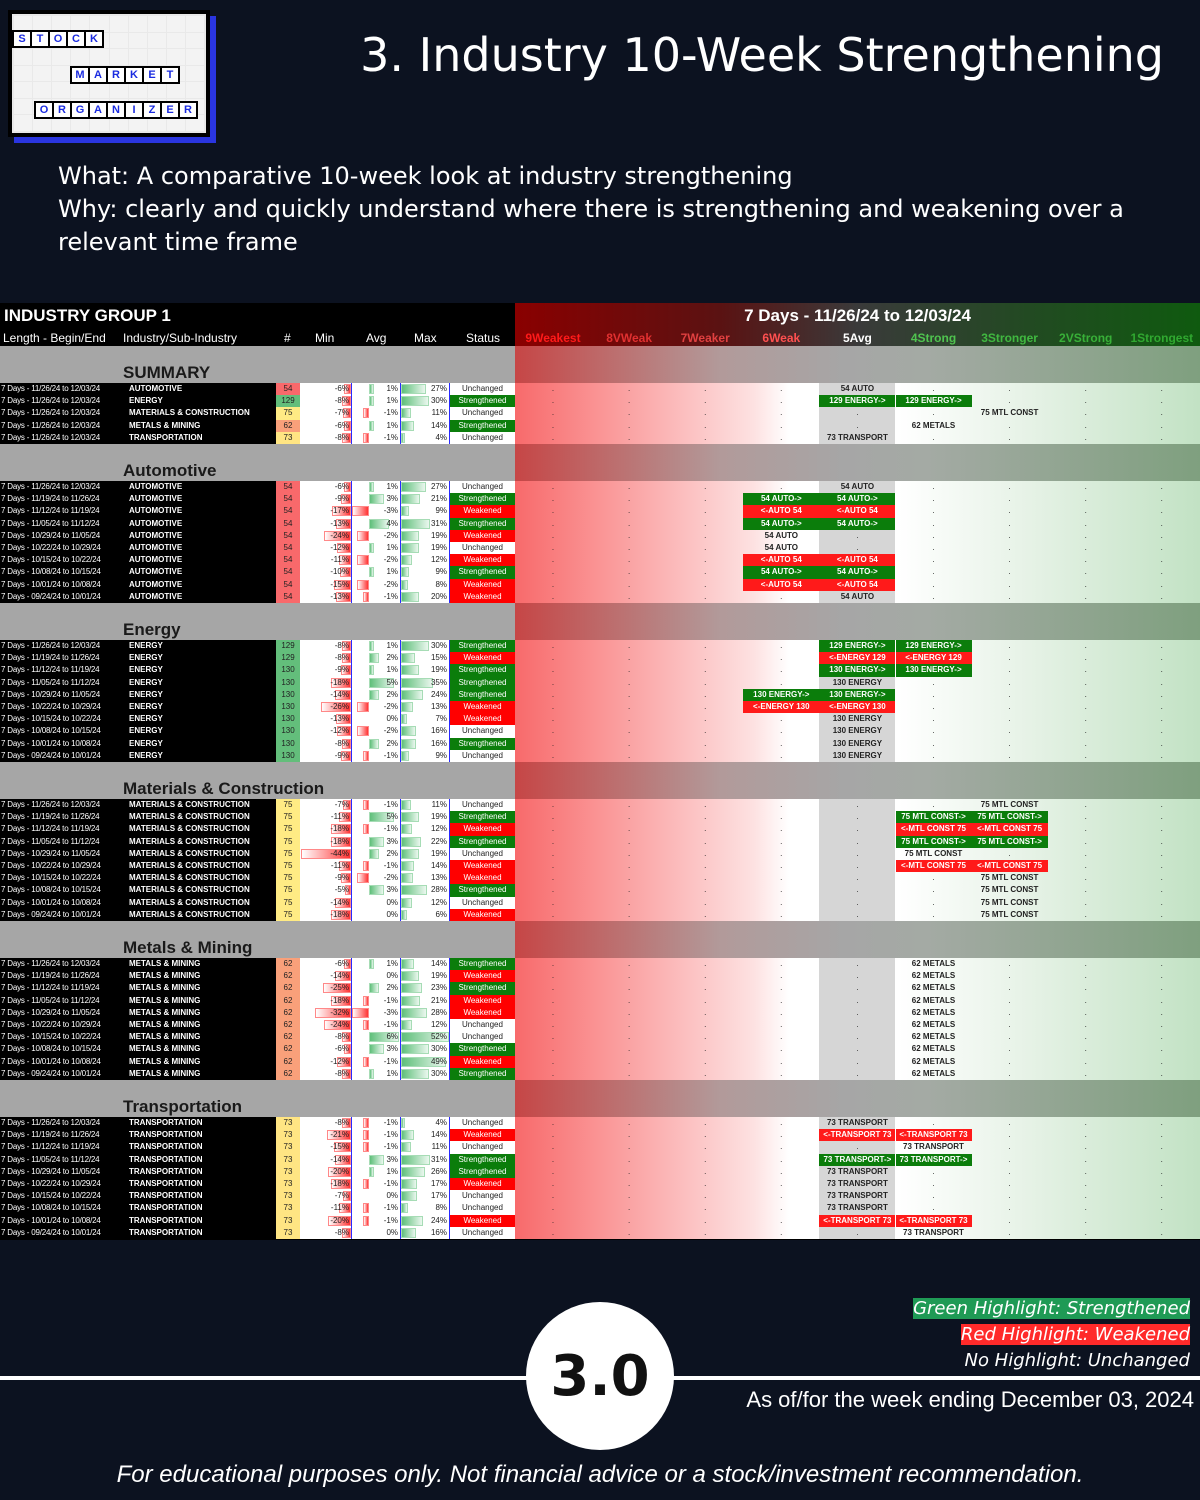 This screenshot has height=1500, width=1200. Describe the element at coordinates (425, 964) in the screenshot. I see `row-max: 14%` at that location.